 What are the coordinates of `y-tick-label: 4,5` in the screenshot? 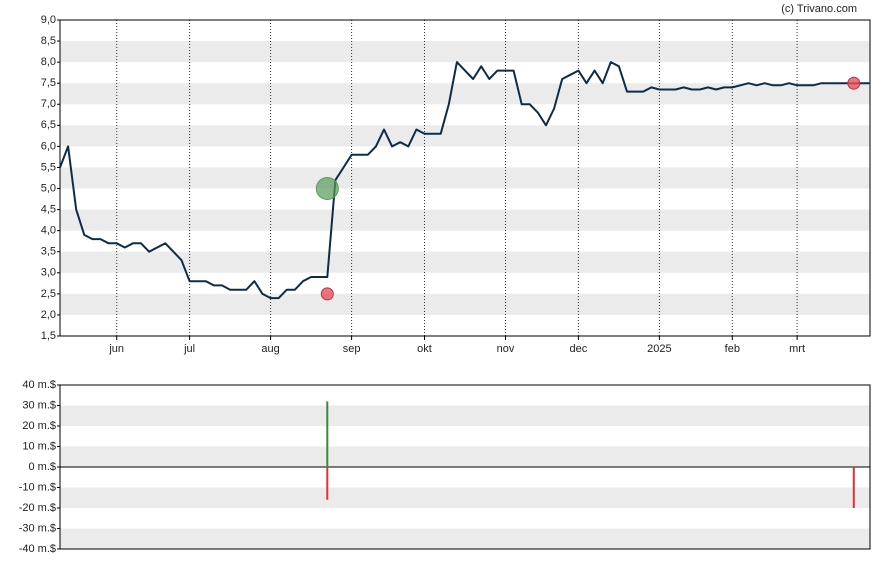 It's located at (48, 210).